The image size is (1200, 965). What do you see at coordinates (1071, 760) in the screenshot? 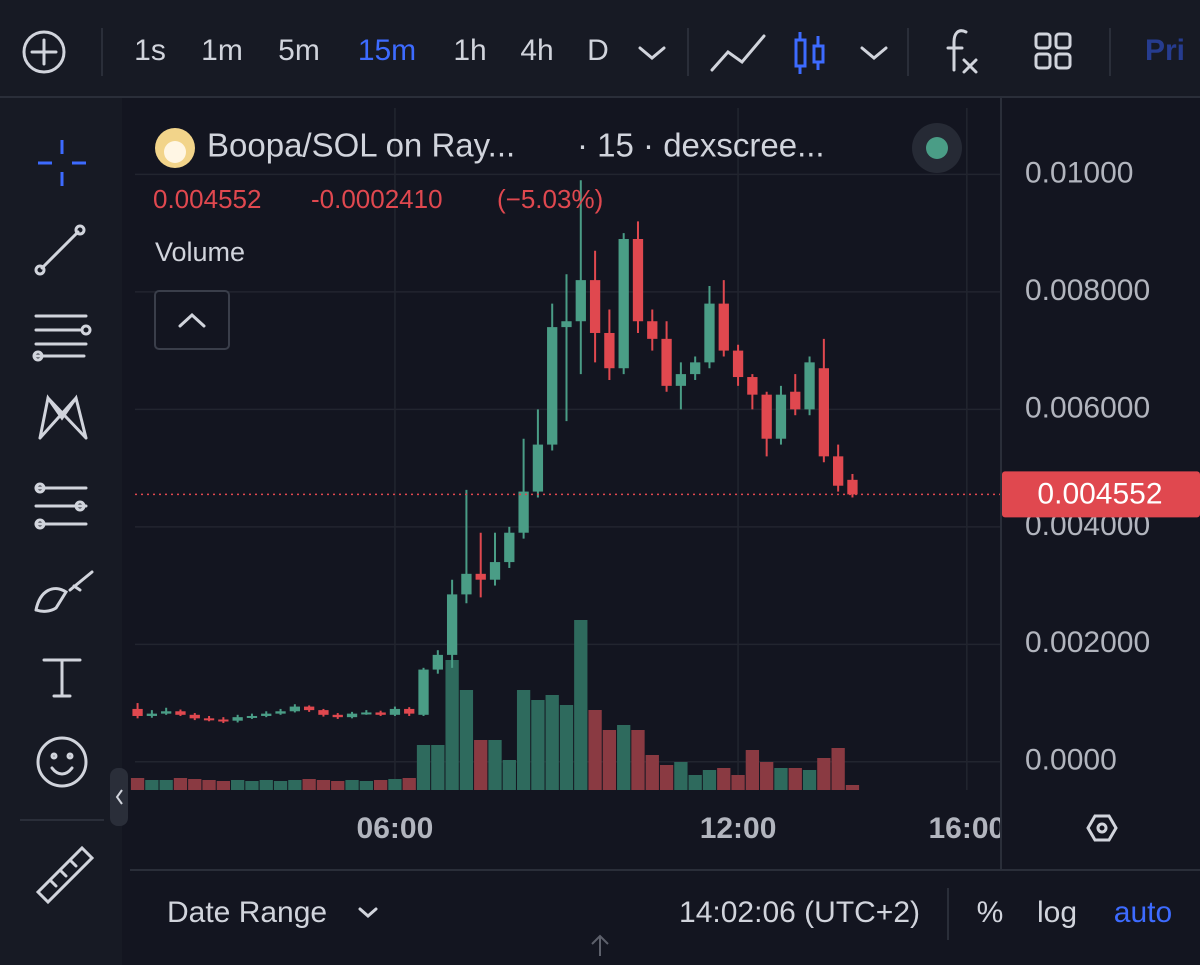
I see `y-tick-label: 0.0000` at bounding box center [1071, 760].